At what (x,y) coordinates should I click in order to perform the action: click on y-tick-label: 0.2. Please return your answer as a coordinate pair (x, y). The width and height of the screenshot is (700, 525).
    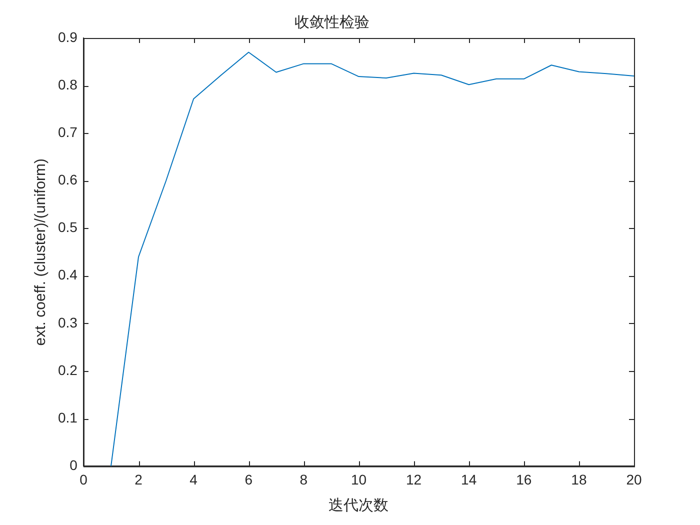
    Looking at the image, I should click on (68, 370).